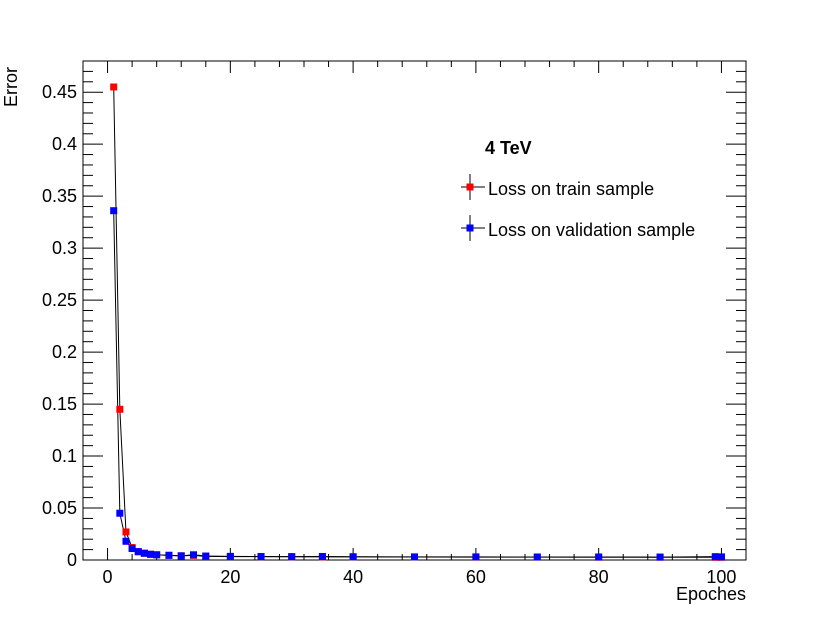  Describe the element at coordinates (470, 228) in the screenshot. I see `legend-validation-marker` at that location.